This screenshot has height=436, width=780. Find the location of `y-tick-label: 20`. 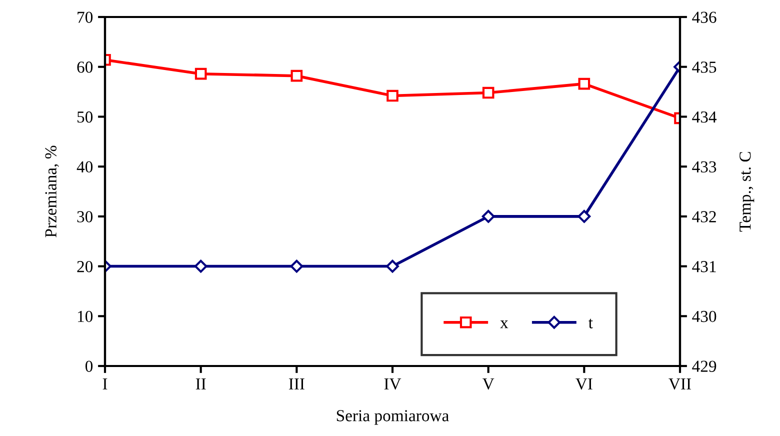

y-tick-label: 20 is located at coordinates (85, 266).